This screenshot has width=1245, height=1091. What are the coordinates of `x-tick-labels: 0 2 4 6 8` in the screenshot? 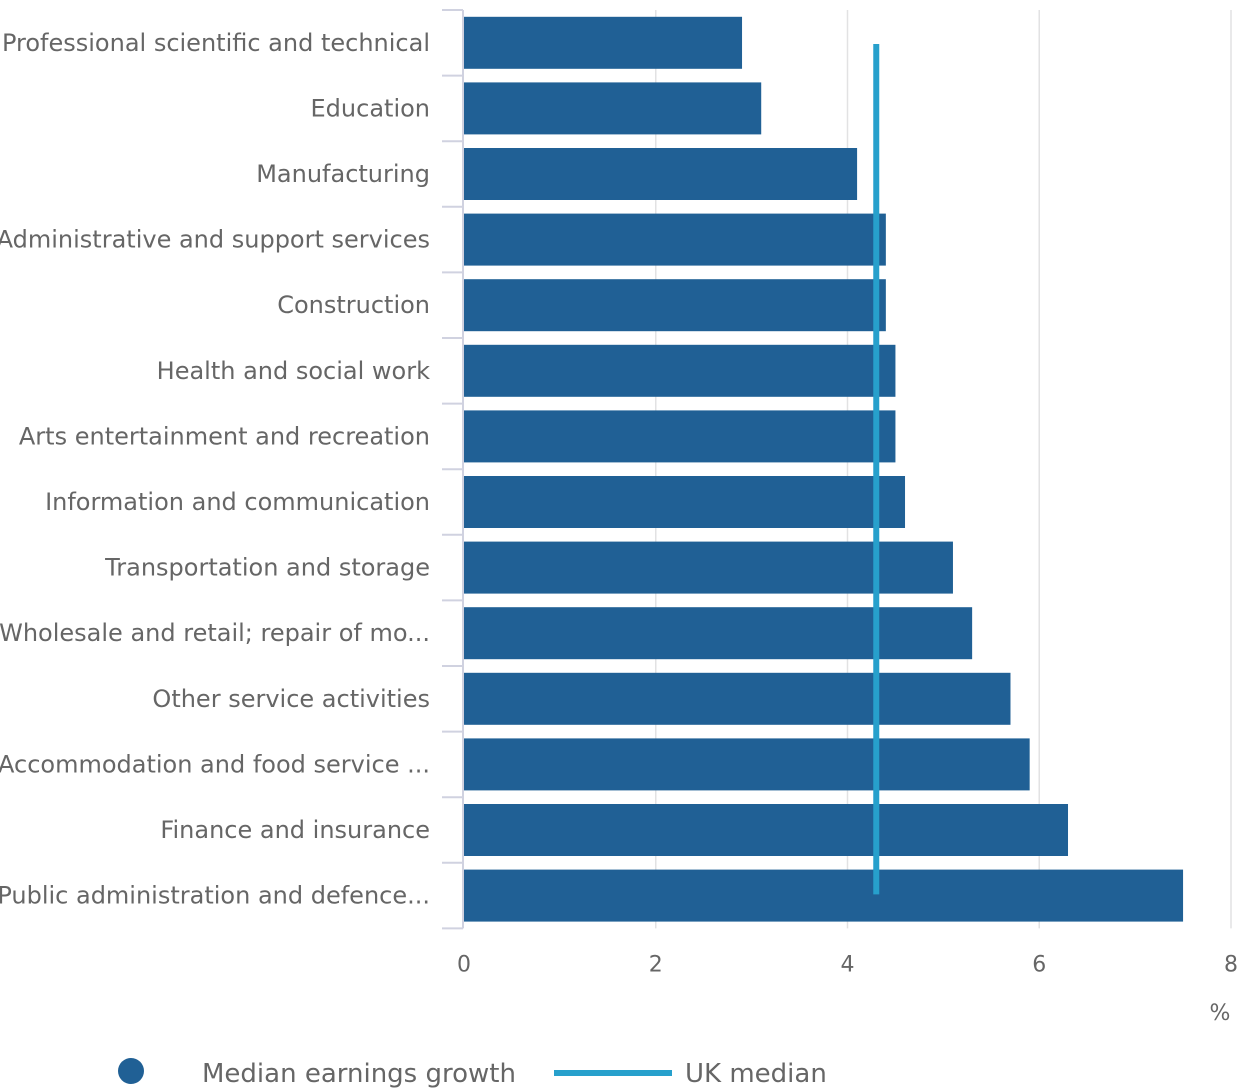 It's located at (847, 964).